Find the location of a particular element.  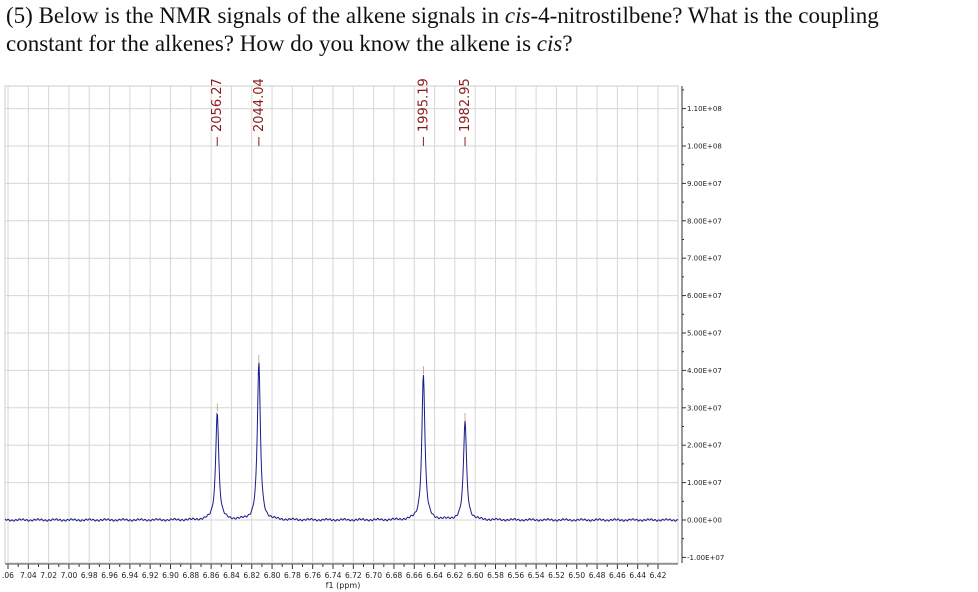

y-tick-label: 3.00E+07 is located at coordinates (704, 408).